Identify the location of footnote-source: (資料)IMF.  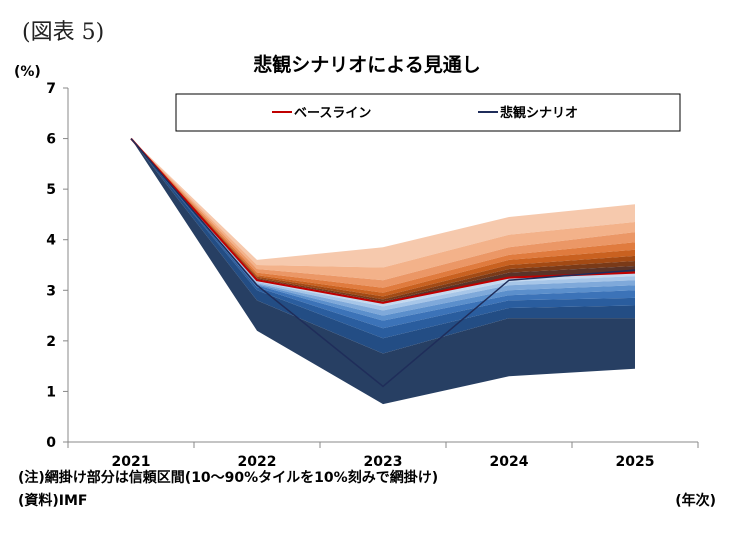
(53, 501).